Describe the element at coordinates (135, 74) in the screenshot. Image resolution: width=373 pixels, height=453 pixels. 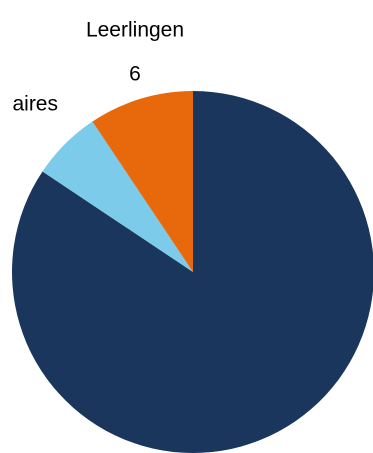
I see `slice-value-label: 6` at that location.